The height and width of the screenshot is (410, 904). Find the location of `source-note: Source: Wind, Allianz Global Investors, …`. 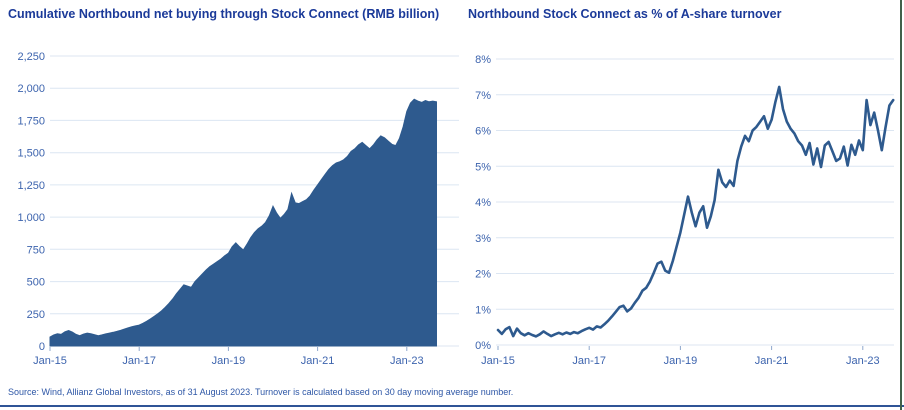

source-note: Source: Wind, Allianz Global Investors, … is located at coordinates (261, 392).